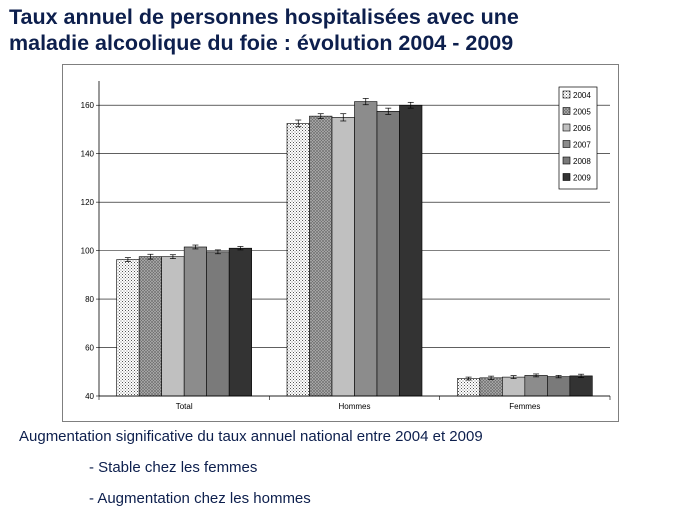  Describe the element at coordinates (388, 253) in the screenshot. I see `bar-hommes-2008` at that location.